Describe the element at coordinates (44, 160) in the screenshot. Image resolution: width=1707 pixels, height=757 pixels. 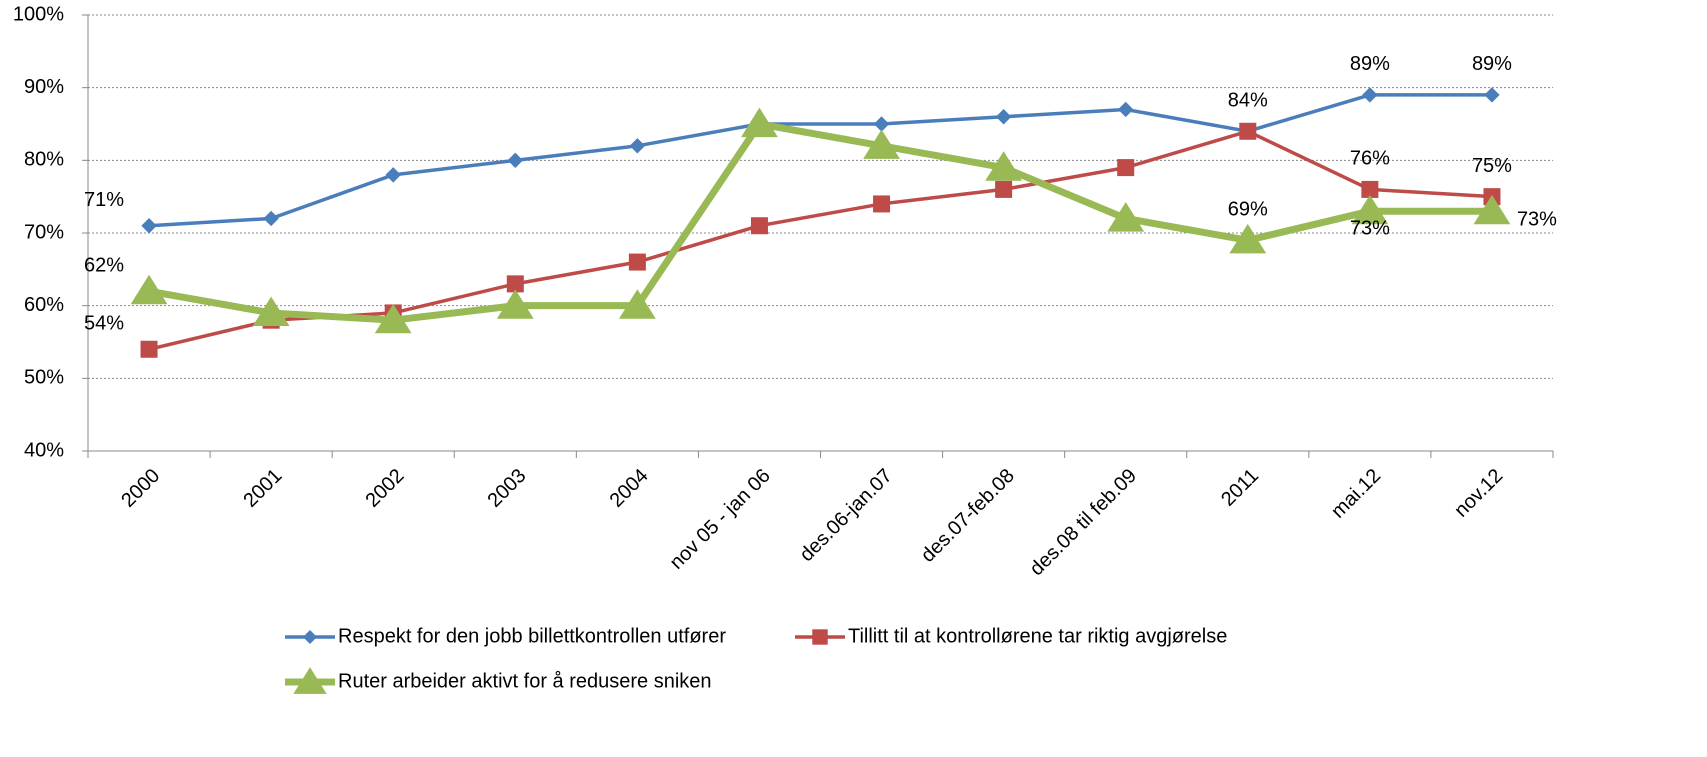
I see `y-tick-label: 80%` at that location.